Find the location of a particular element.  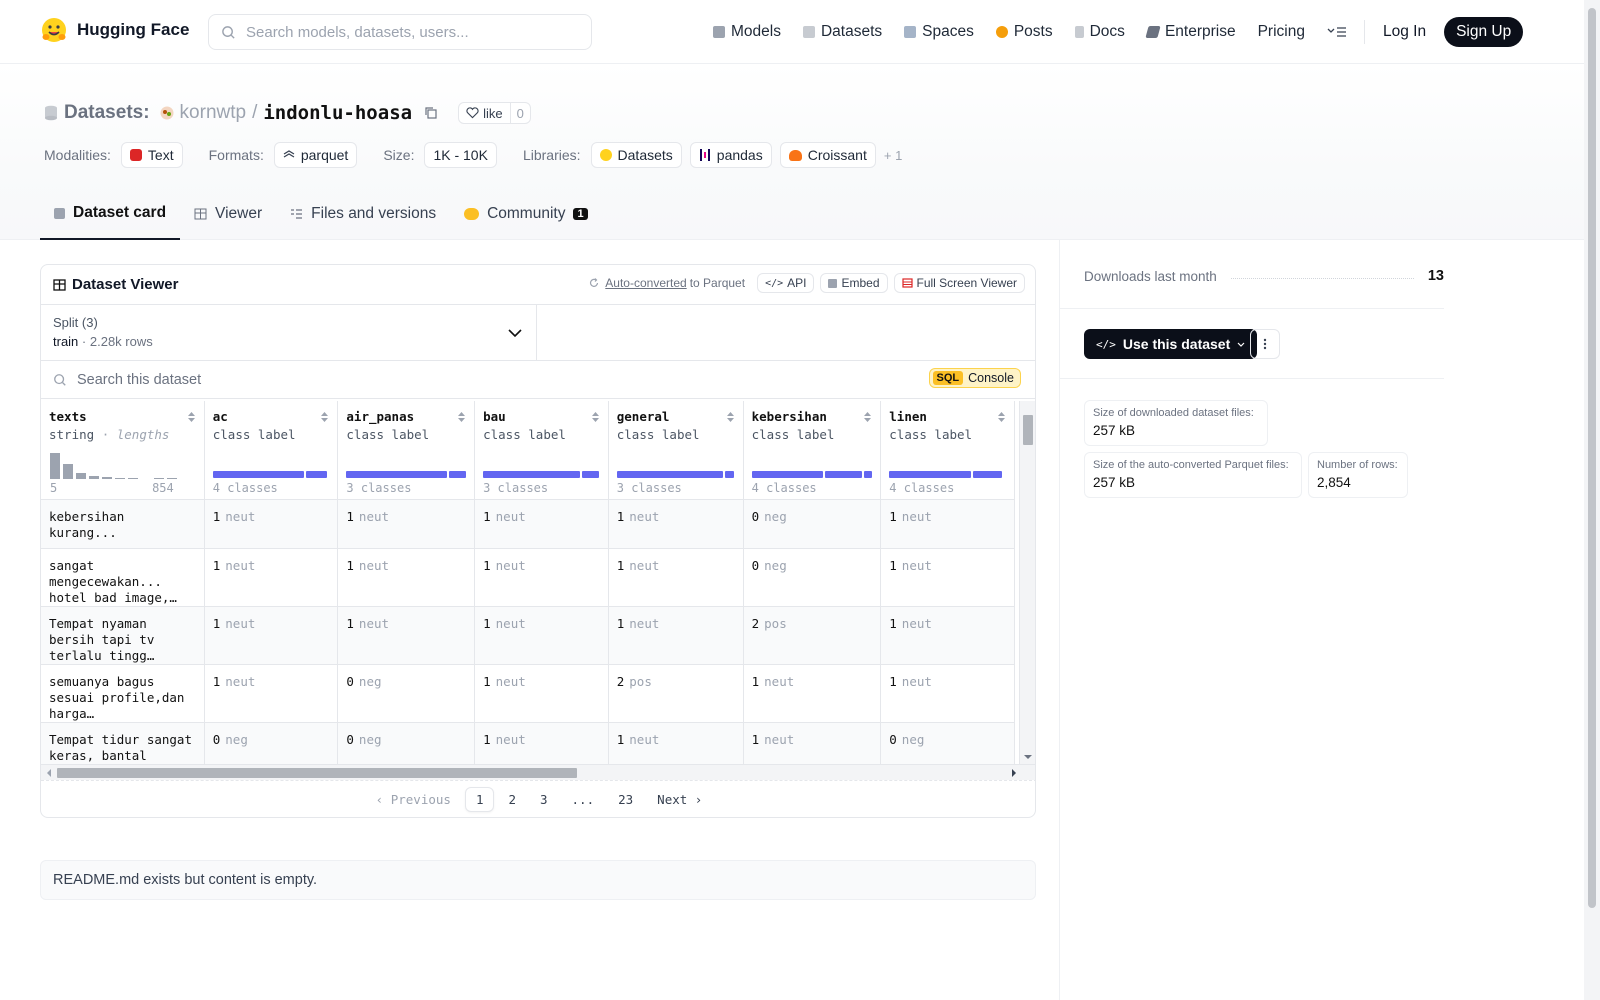

column-header-kebersihan: kebersihan class label 4 classes is located at coordinates (812, 450).